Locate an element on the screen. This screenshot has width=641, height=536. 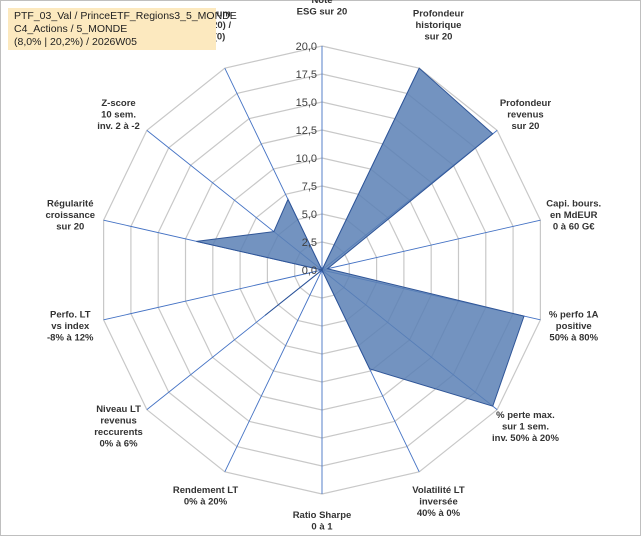
axis-label: % perte max. sur 1 sem. inv. 50% à 20% is located at coordinates (525, 427).